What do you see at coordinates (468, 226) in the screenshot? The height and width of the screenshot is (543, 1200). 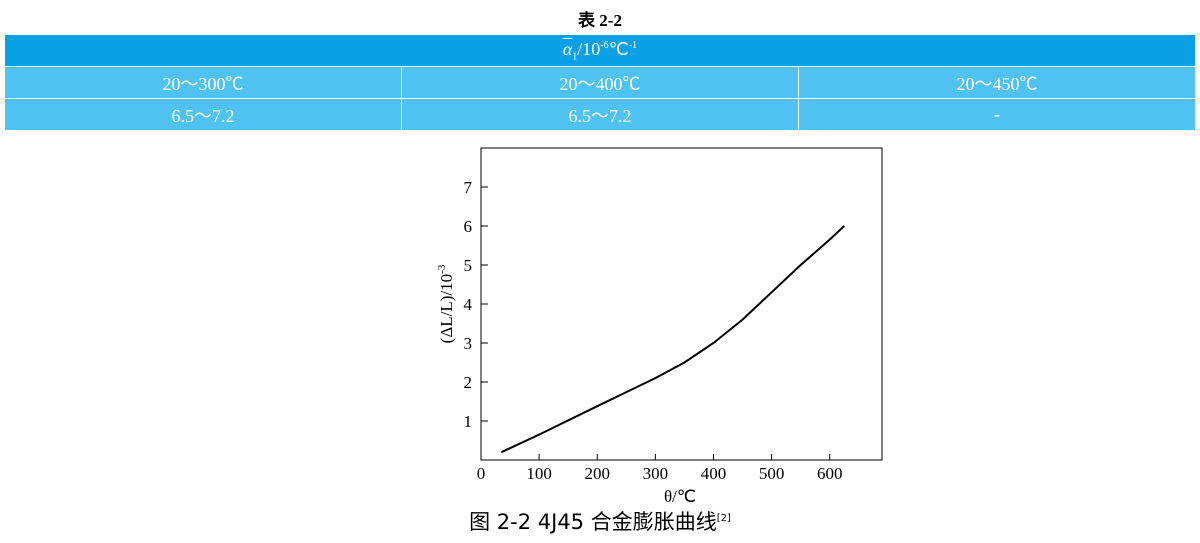 I see `y-tick-label: 6` at bounding box center [468, 226].